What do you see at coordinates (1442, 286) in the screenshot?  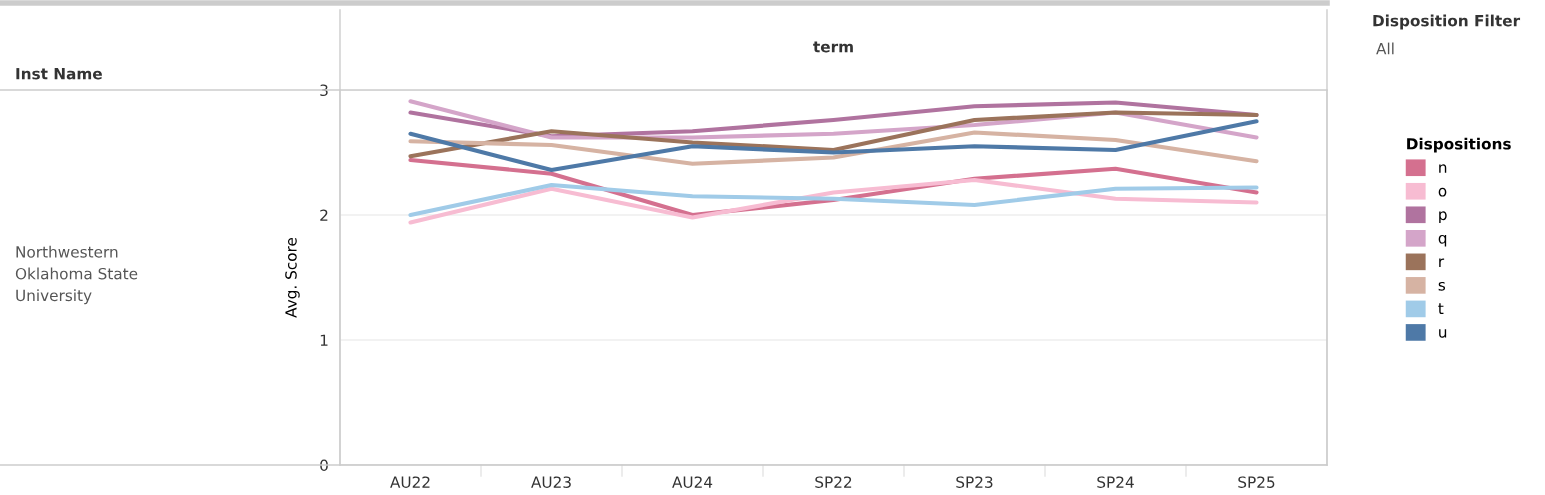 I see `legend-label: s` at bounding box center [1442, 286].